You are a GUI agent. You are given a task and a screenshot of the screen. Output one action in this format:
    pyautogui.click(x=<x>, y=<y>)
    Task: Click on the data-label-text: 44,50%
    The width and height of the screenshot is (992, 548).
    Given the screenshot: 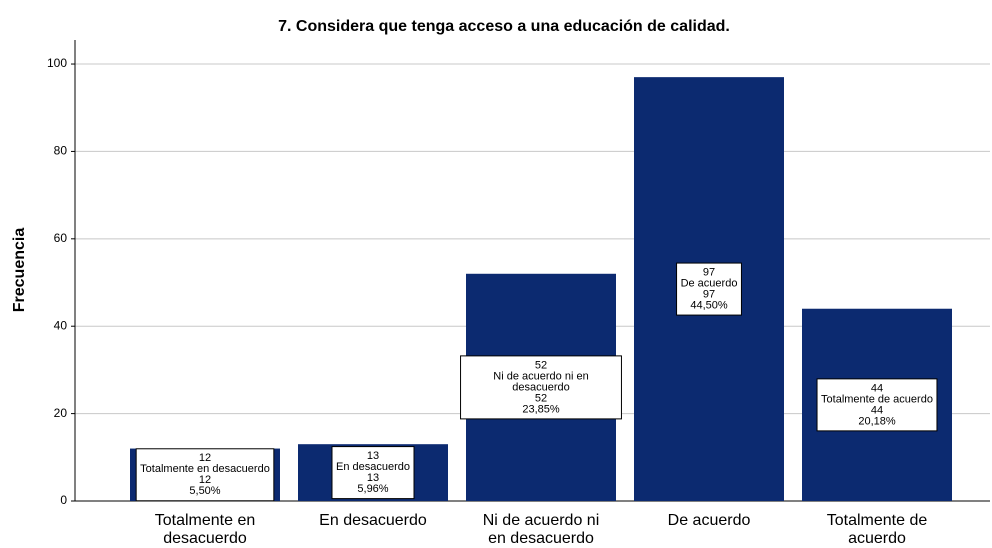 What is the action you would take?
    pyautogui.click(x=709, y=305)
    